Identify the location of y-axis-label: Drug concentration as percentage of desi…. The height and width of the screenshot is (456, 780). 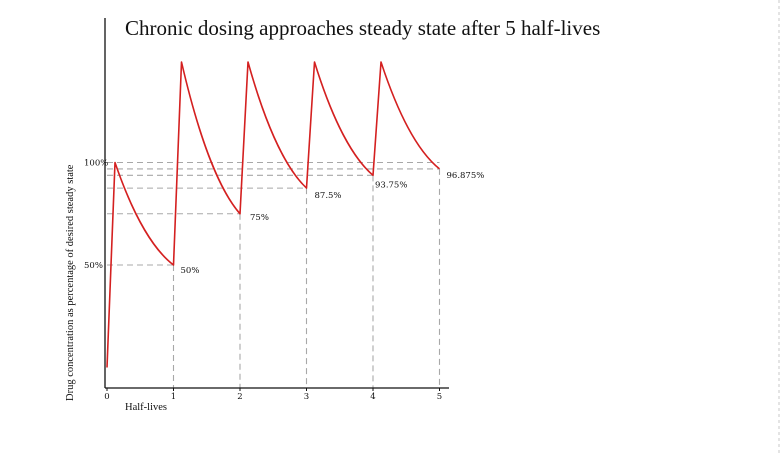
(70, 282).